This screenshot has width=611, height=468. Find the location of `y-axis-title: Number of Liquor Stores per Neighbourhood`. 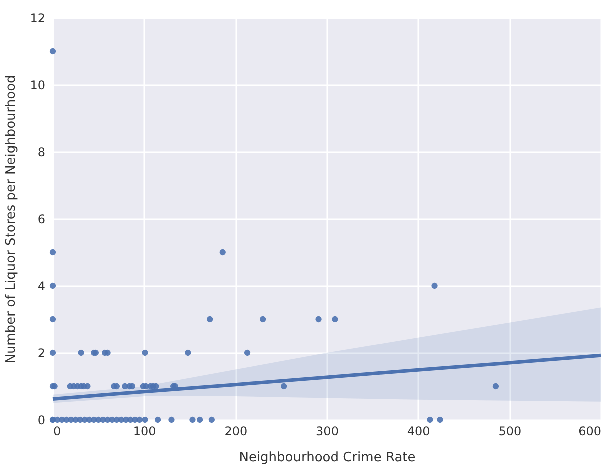

y-axis-title: Number of Liquor Stores per Neighbourhood is located at coordinates (12, 219).